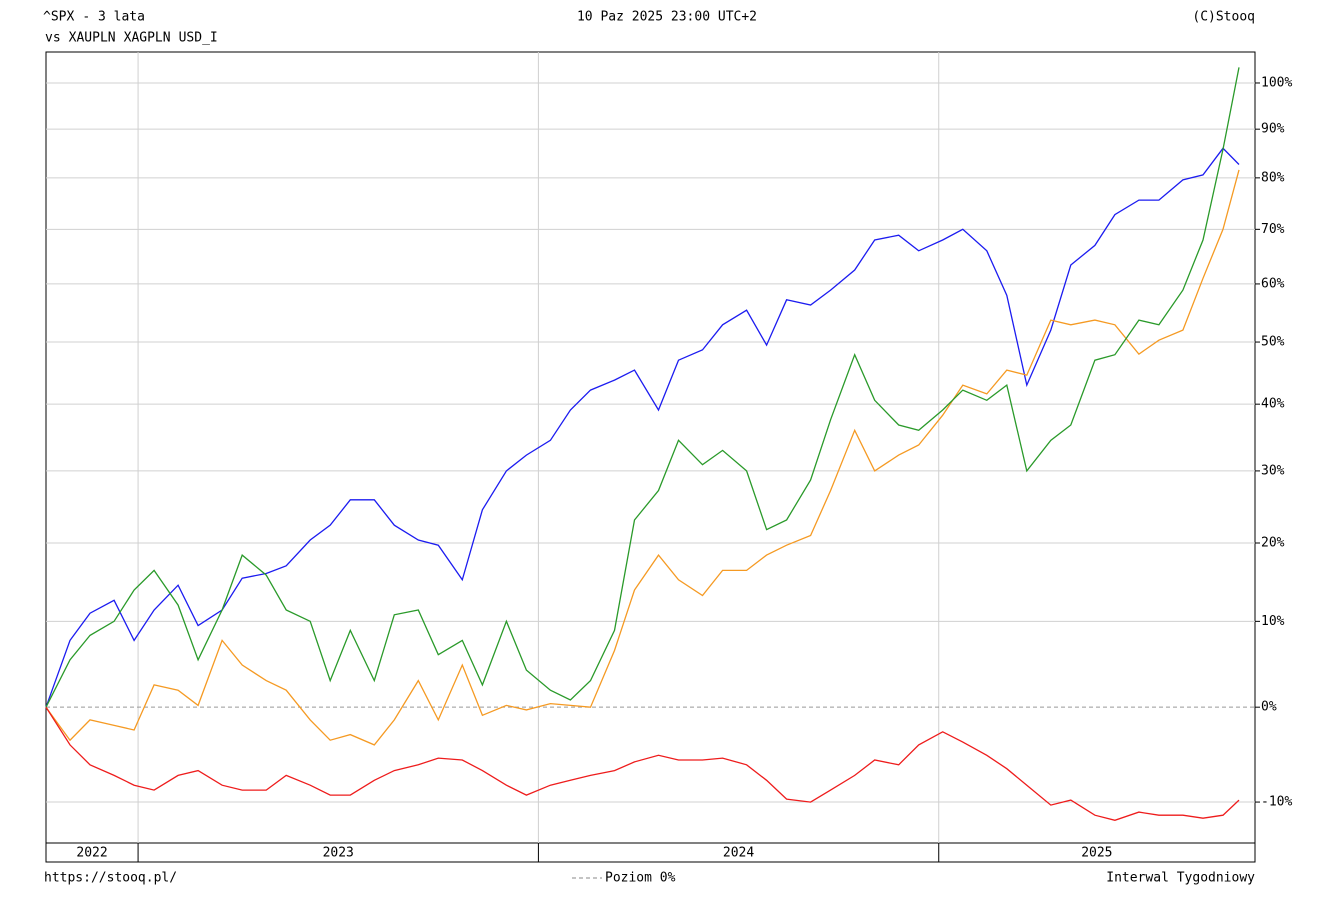 The width and height of the screenshot is (1325, 898). I want to click on legend-entry: XAUPLN, so click(92, 38).